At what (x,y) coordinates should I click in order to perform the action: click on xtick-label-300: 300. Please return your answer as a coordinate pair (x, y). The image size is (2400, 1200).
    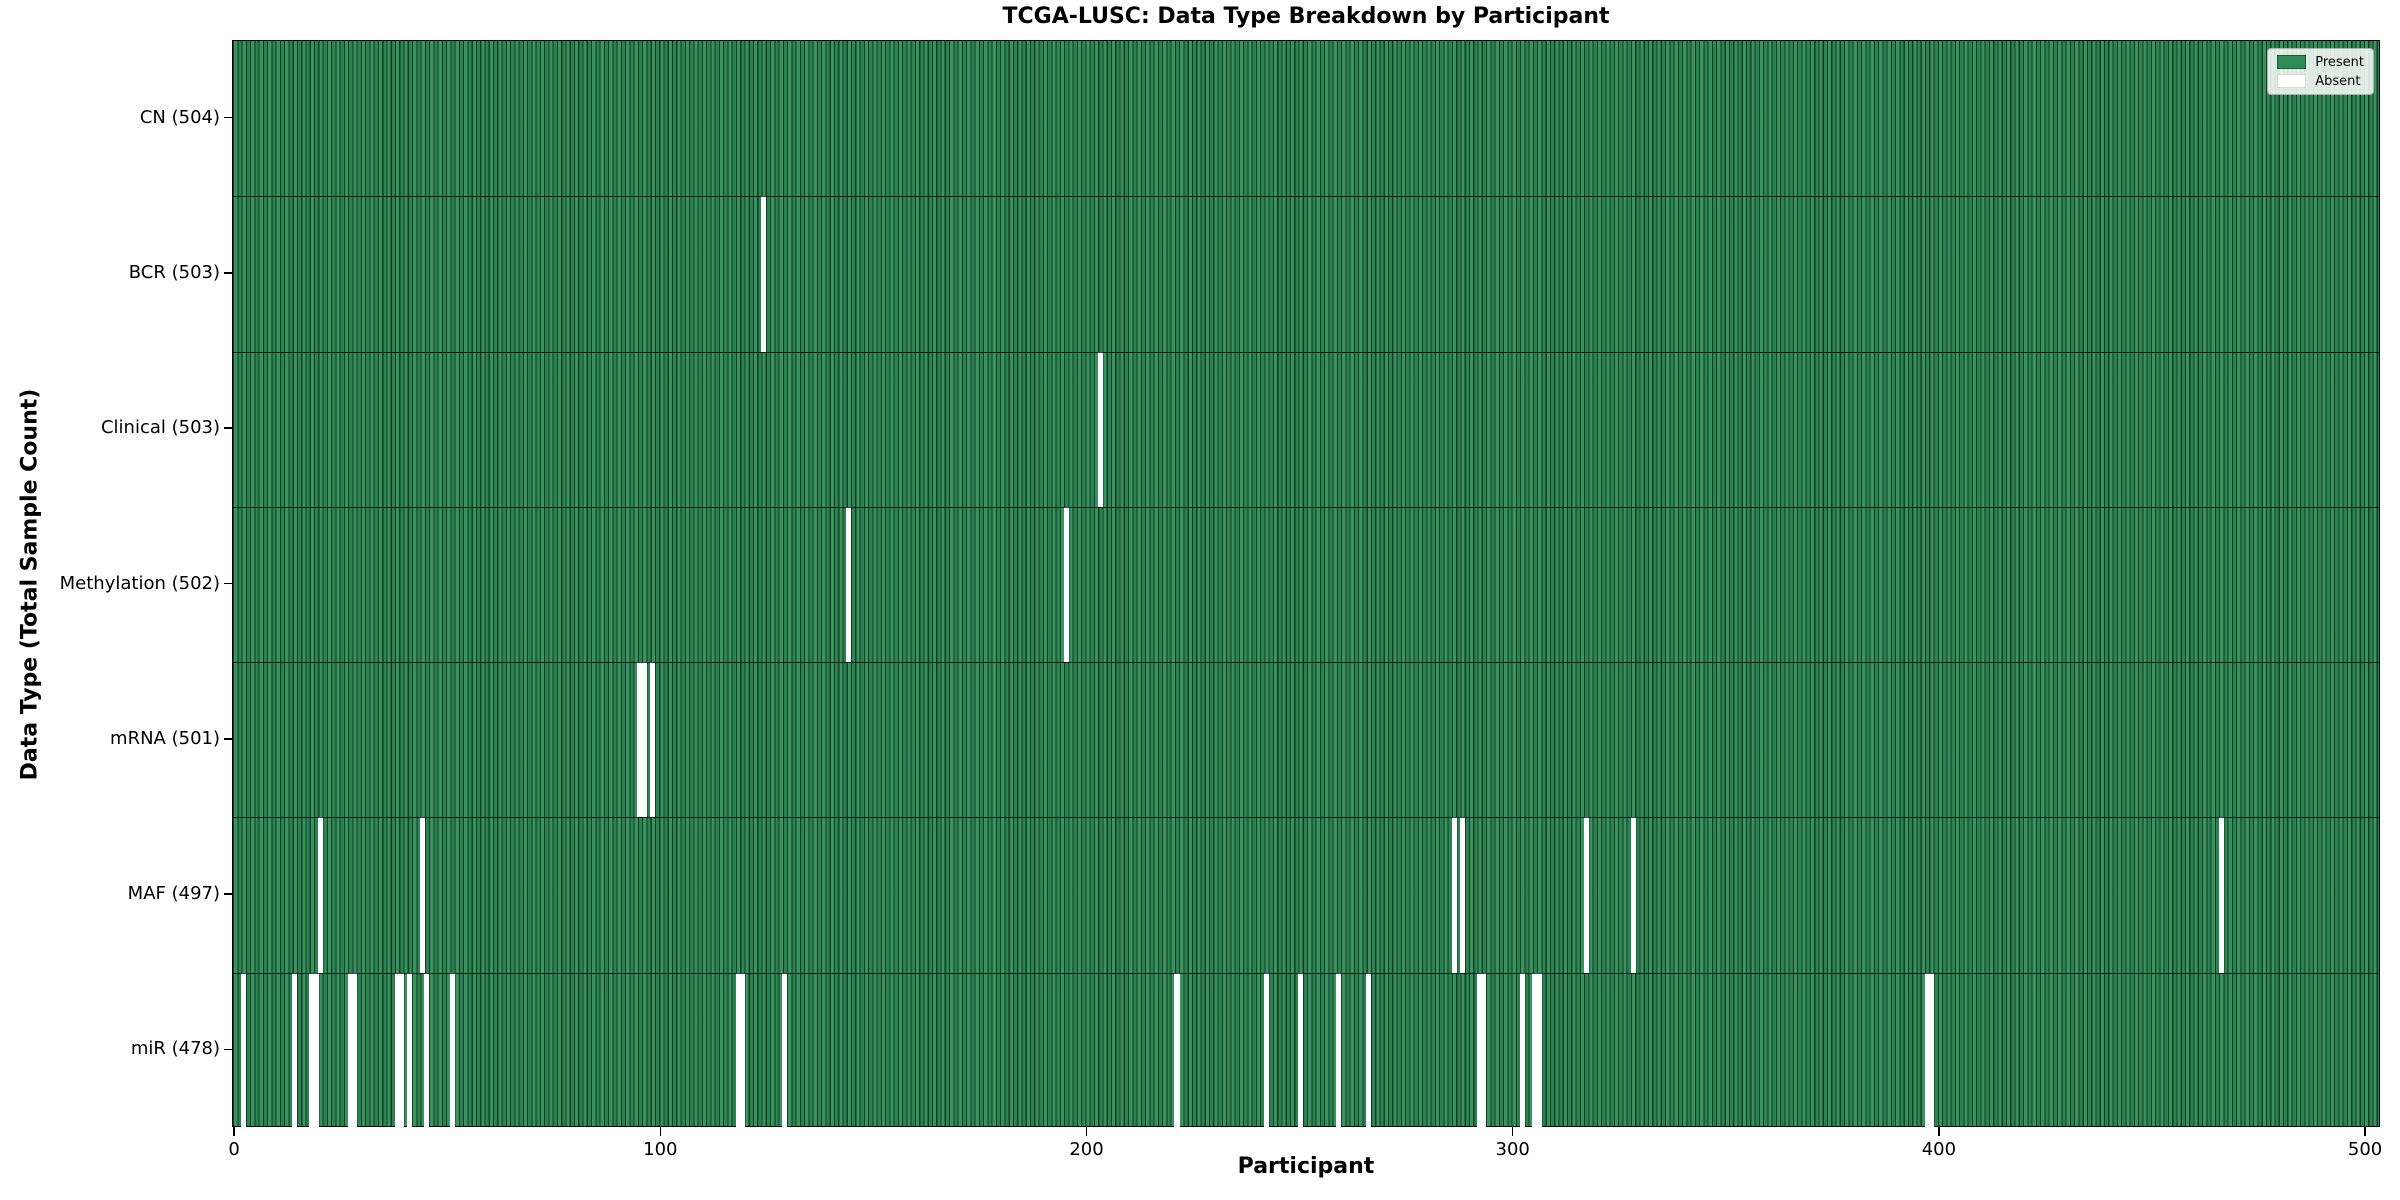
    Looking at the image, I should click on (1512, 1149).